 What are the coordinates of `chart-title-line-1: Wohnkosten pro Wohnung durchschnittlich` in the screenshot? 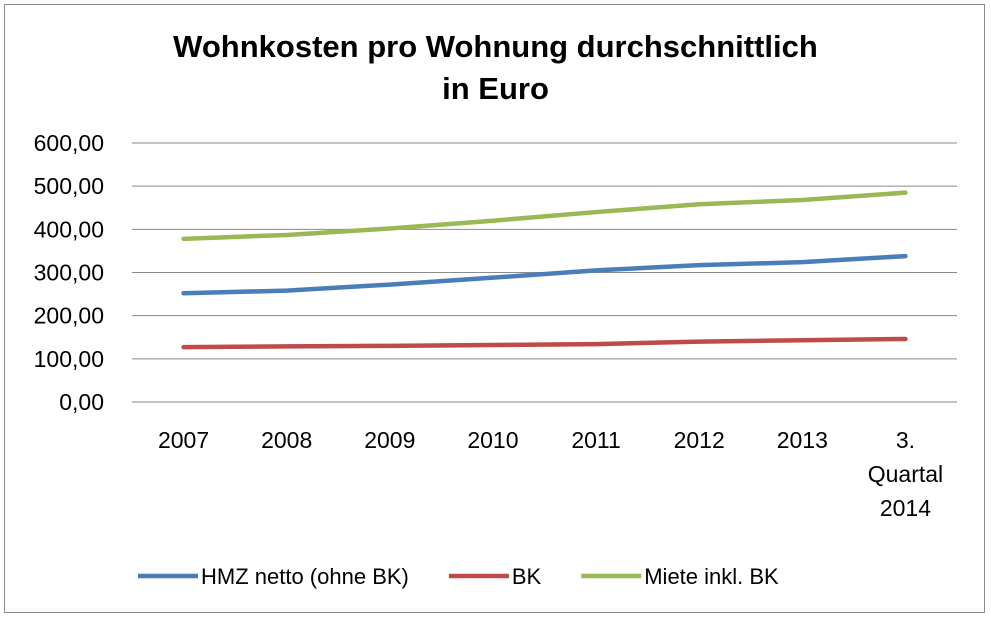 It's located at (495, 46).